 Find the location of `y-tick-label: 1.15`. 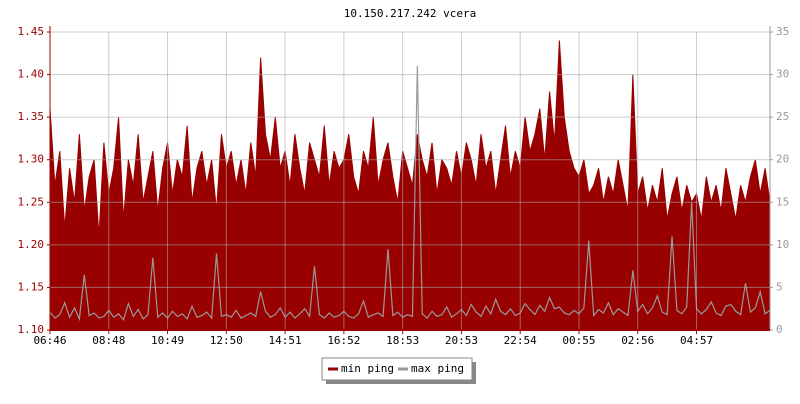

y-tick-label: 1.15 is located at coordinates (31, 286).